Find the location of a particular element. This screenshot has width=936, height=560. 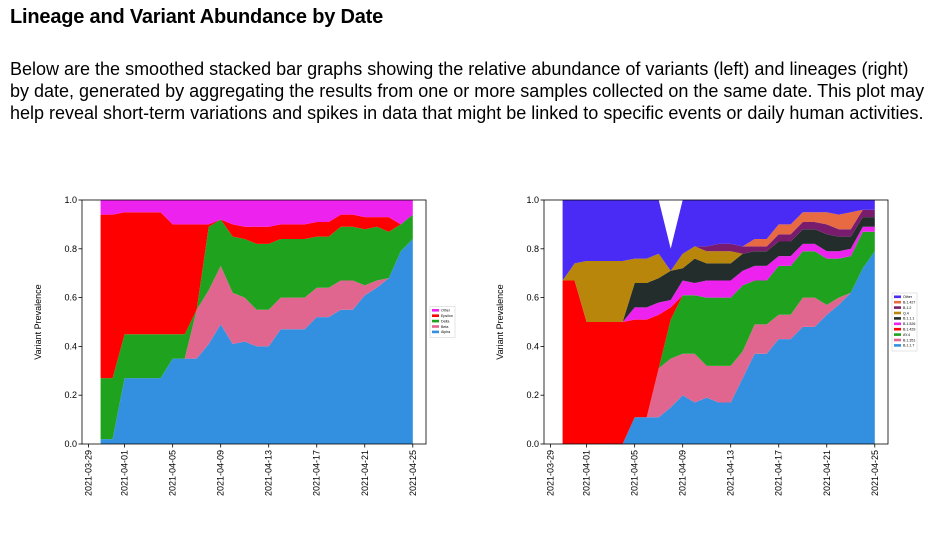

legend-label: Alpha is located at coordinates (445, 332).